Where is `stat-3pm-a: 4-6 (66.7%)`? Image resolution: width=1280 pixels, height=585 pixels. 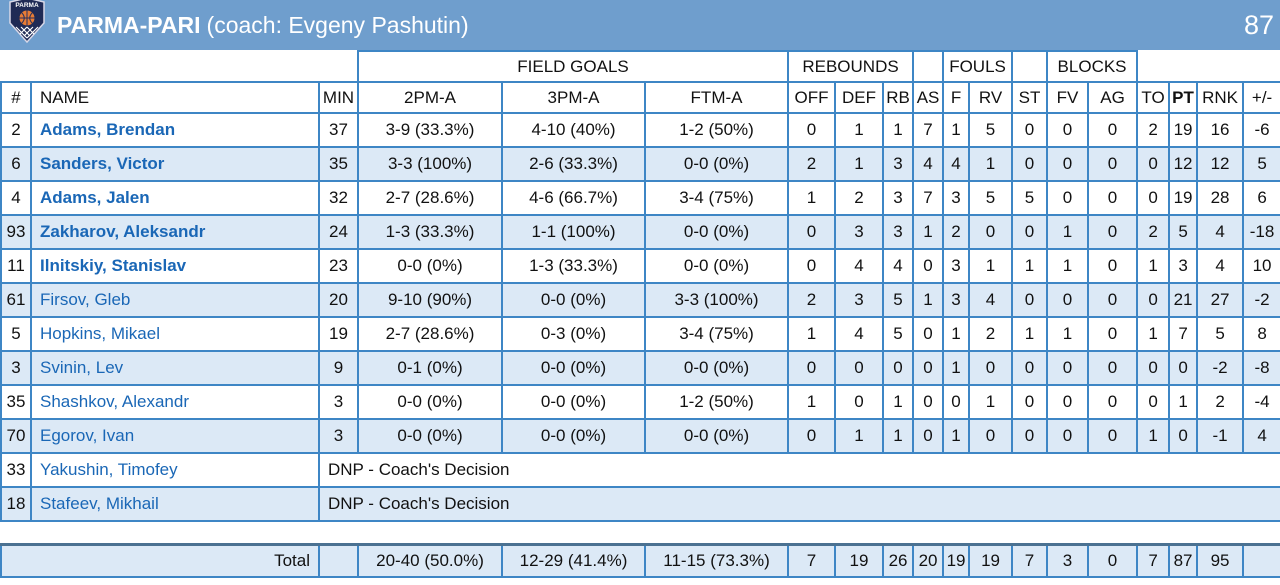 stat-3pm-a: 4-6 (66.7%) is located at coordinates (574, 198).